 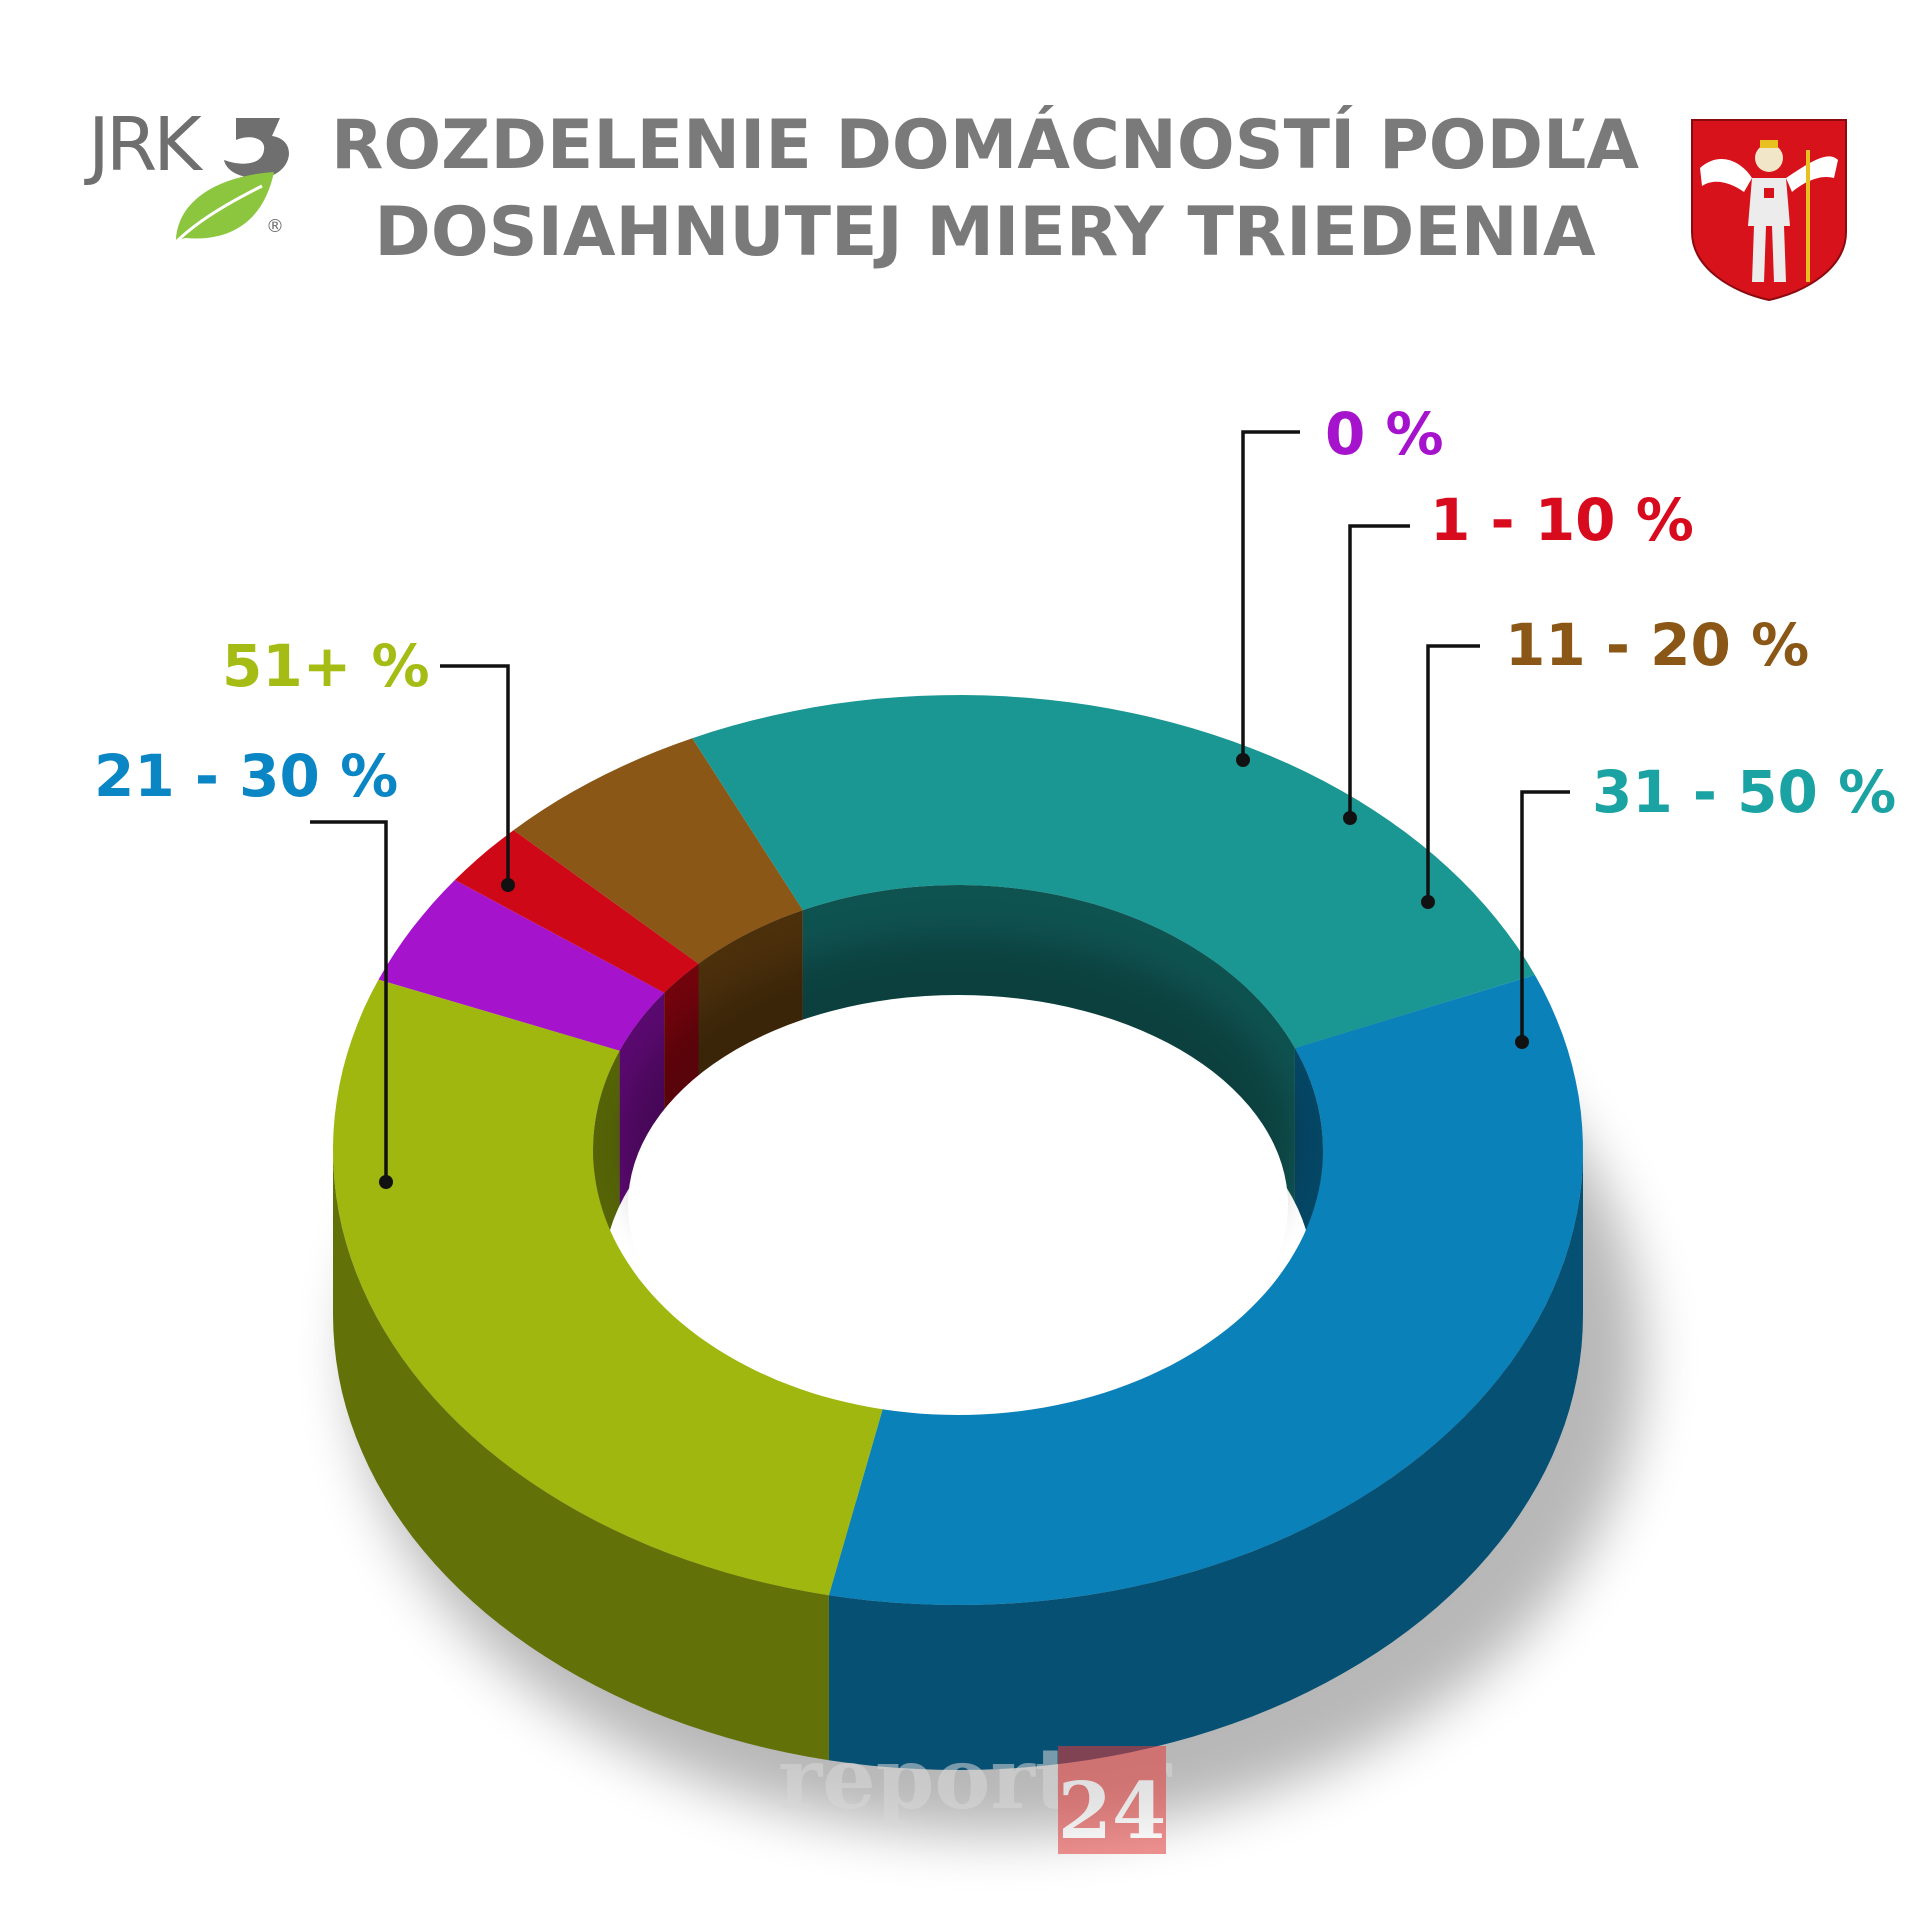 I want to click on jrk-logo: JRK ®, so click(x=186, y=174).